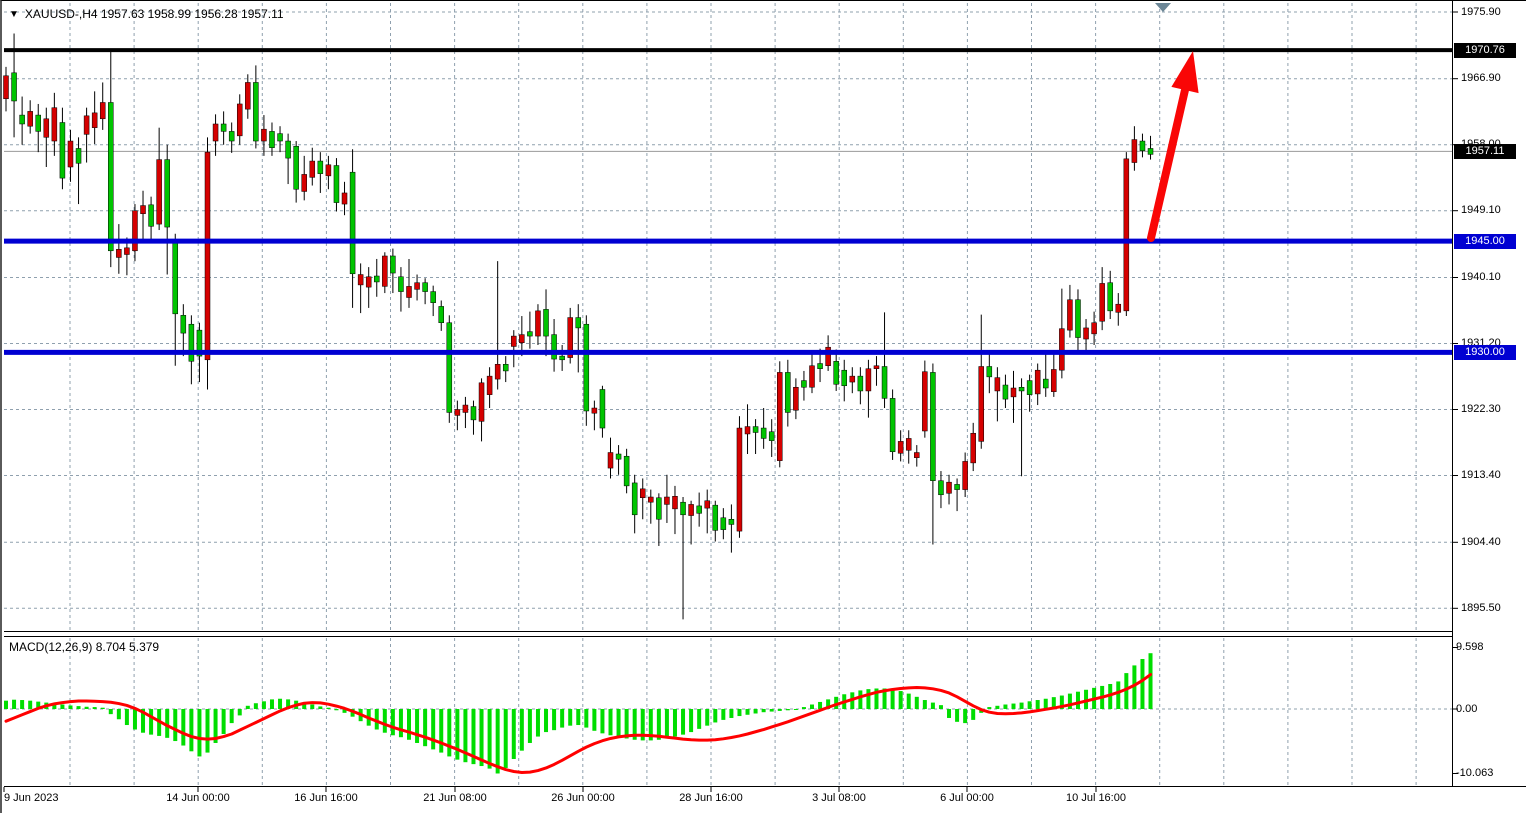 Image resolution: width=1526 pixels, height=813 pixels. Describe the element at coordinates (1481, 277) in the screenshot. I see `price-axis-label: 1940.10` at that location.